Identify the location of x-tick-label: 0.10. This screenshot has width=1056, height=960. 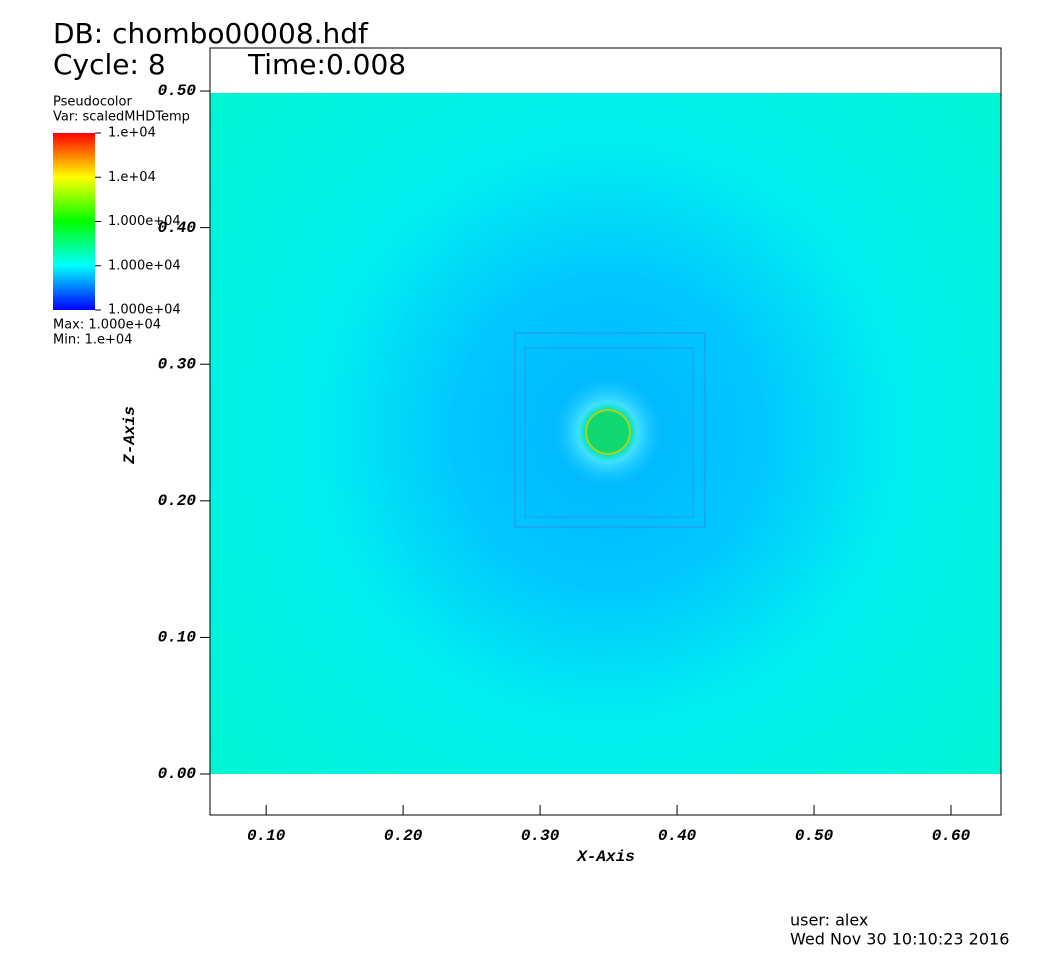
(266, 836).